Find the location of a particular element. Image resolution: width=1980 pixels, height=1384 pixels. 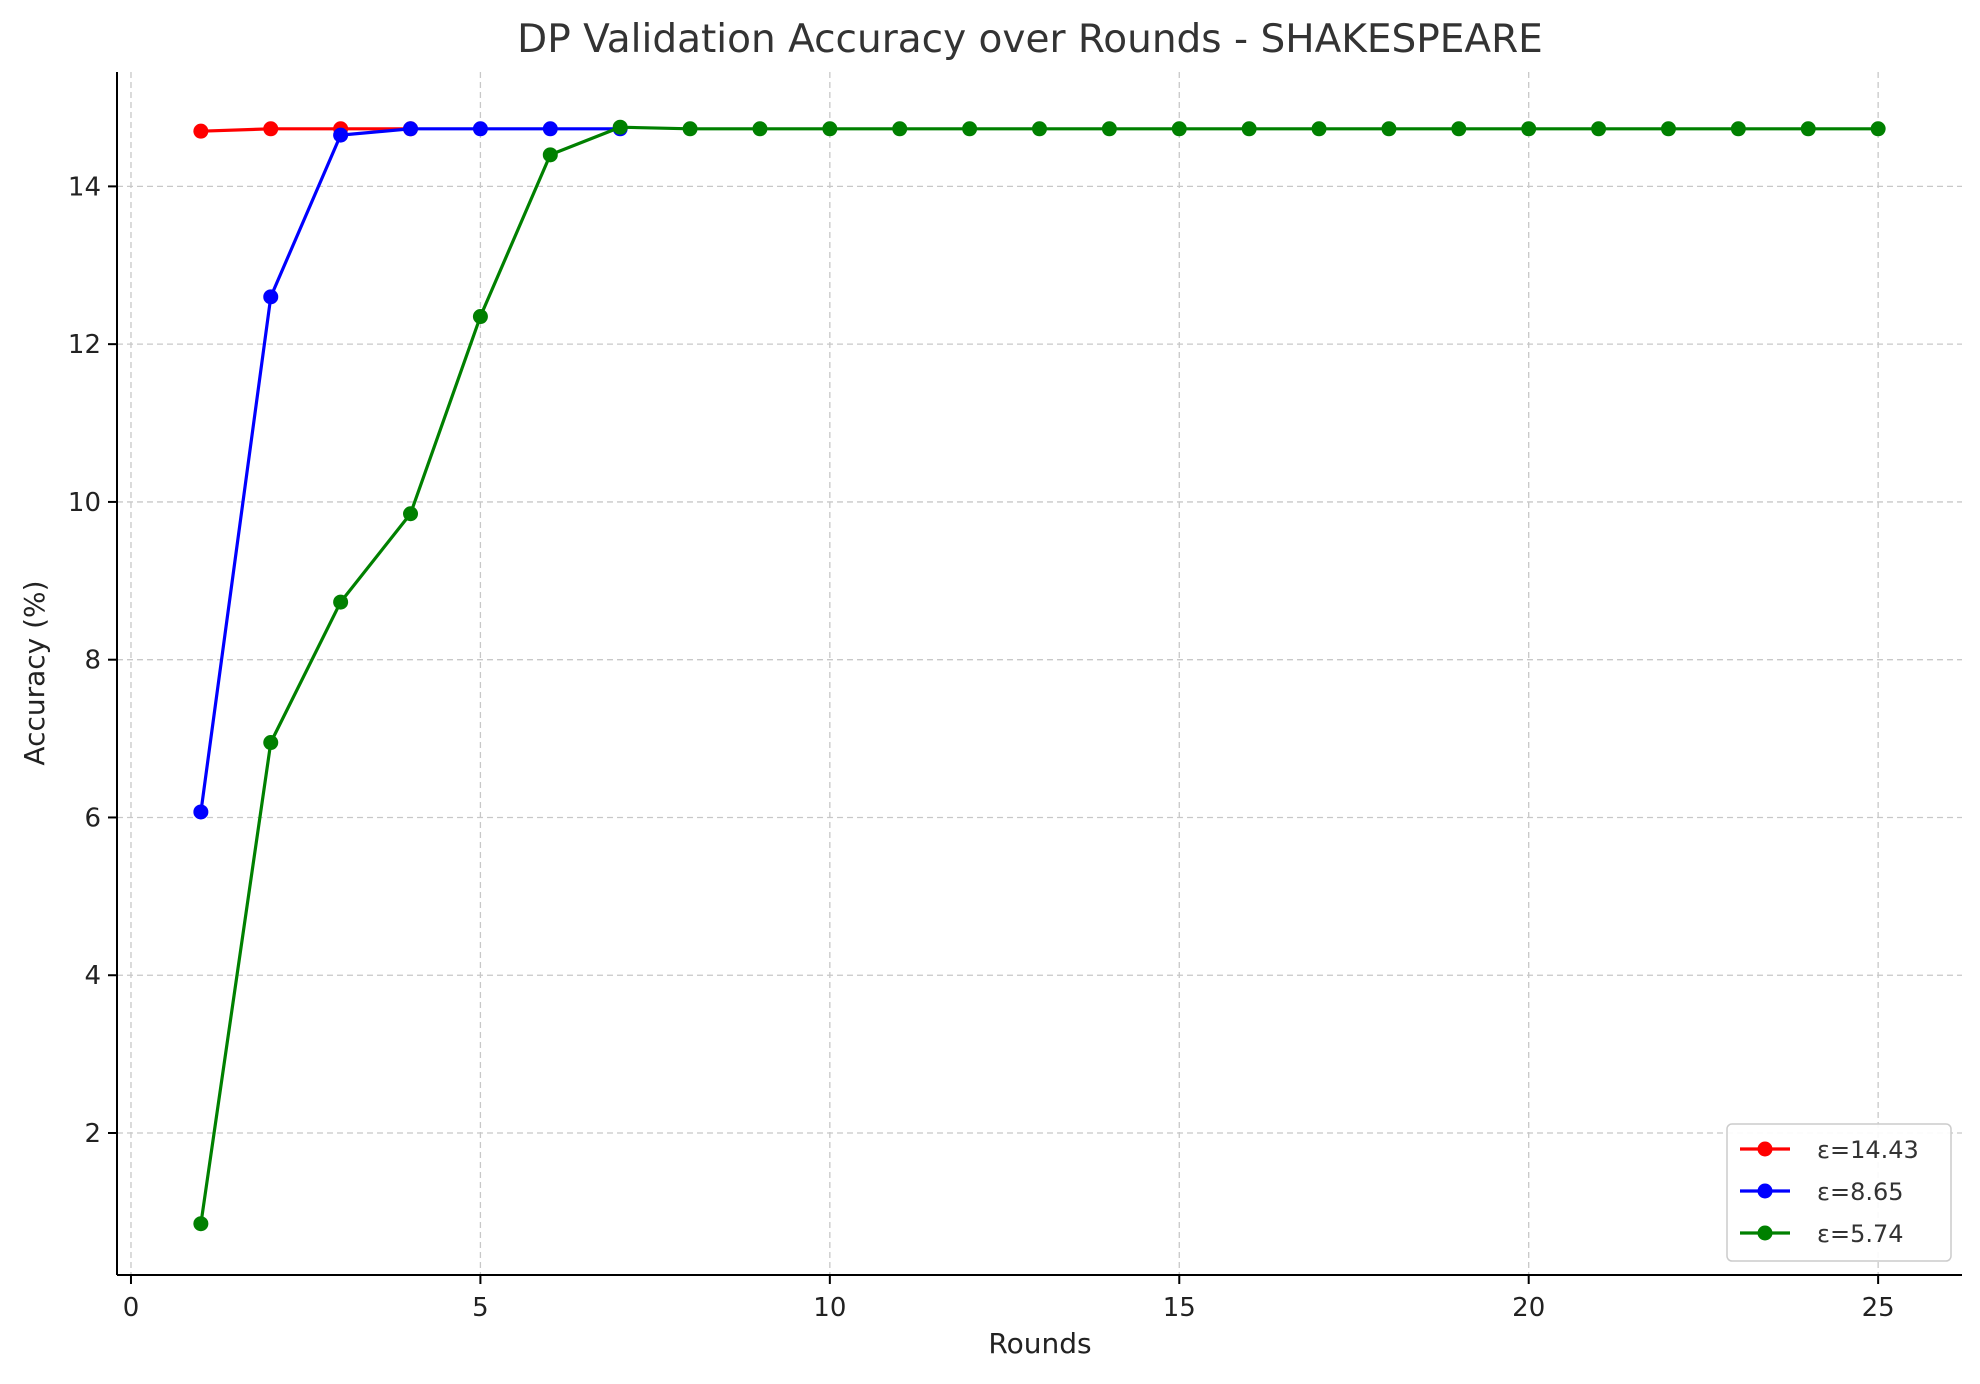

legend: ε=14.43 ε=8.65 ε=5.74 is located at coordinates (1839, 1192).